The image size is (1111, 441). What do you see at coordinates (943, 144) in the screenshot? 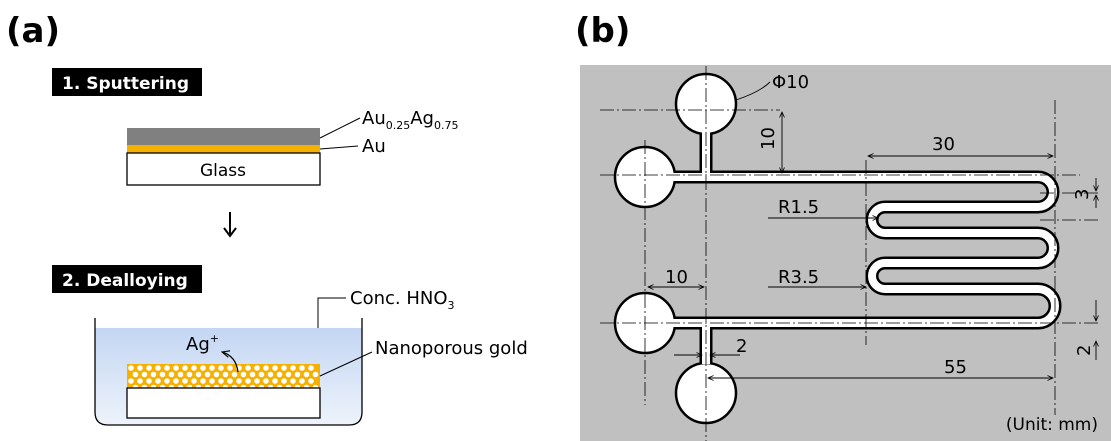
I see `dim-30: 30` at bounding box center [943, 144].